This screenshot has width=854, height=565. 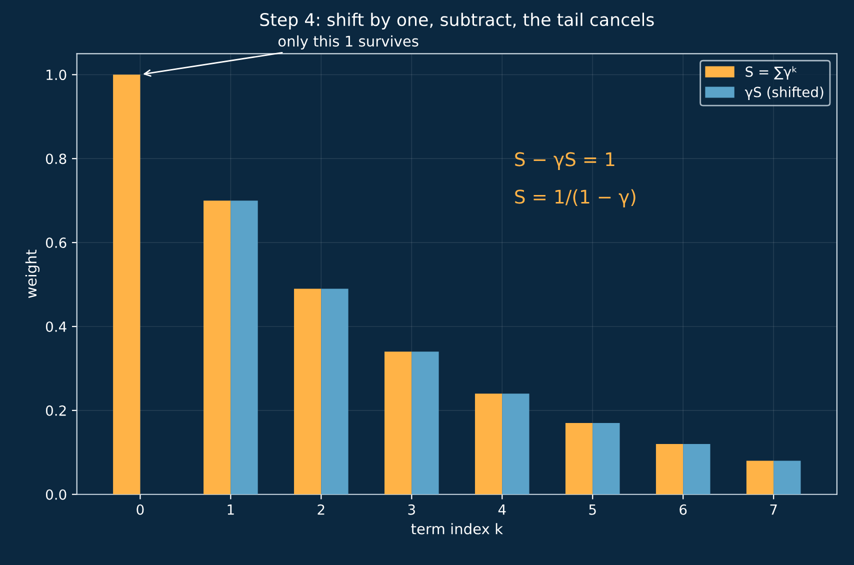 What do you see at coordinates (140, 509) in the screenshot?
I see `x-tick-label: 0` at bounding box center [140, 509].